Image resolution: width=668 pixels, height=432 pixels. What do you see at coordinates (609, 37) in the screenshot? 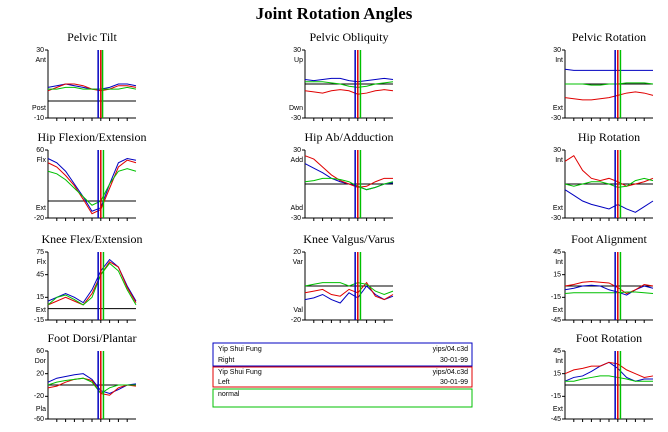
I see `panel-title: Pelvic Rotation` at bounding box center [609, 37].